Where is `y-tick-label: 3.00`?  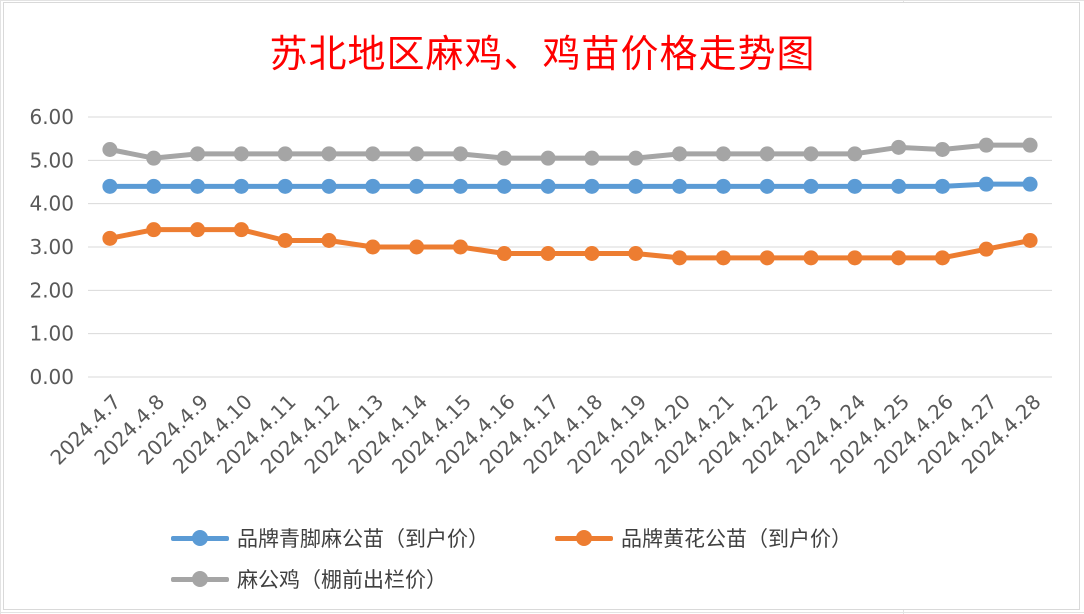
y-tick-label: 3.00 is located at coordinates (51, 247).